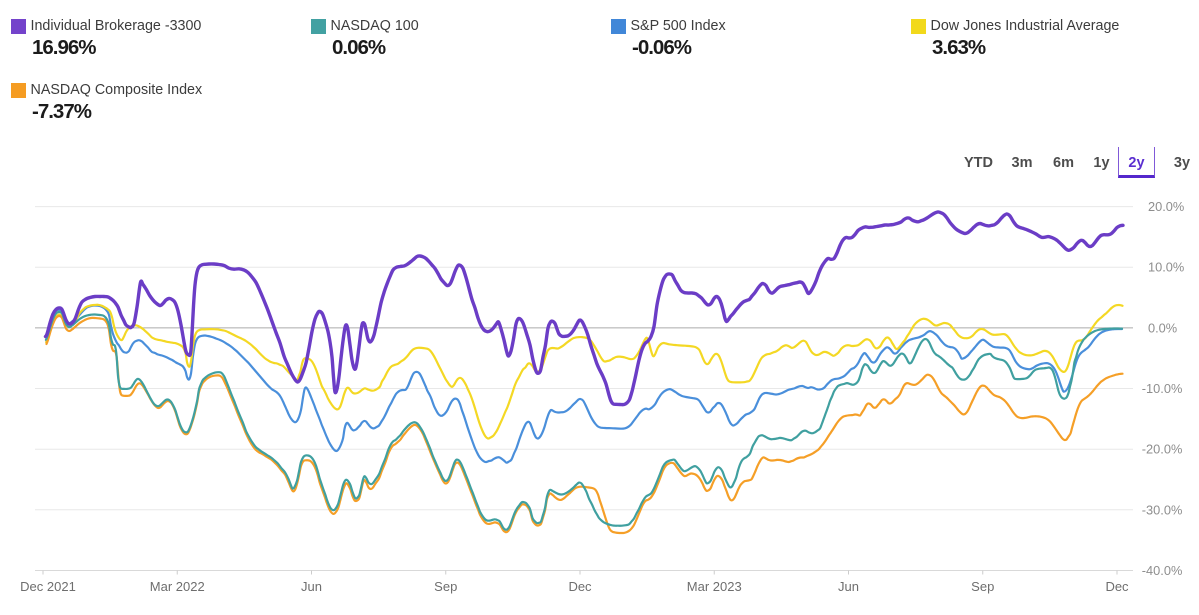  I want to click on svg-text: 20.0%, so click(1166, 206).